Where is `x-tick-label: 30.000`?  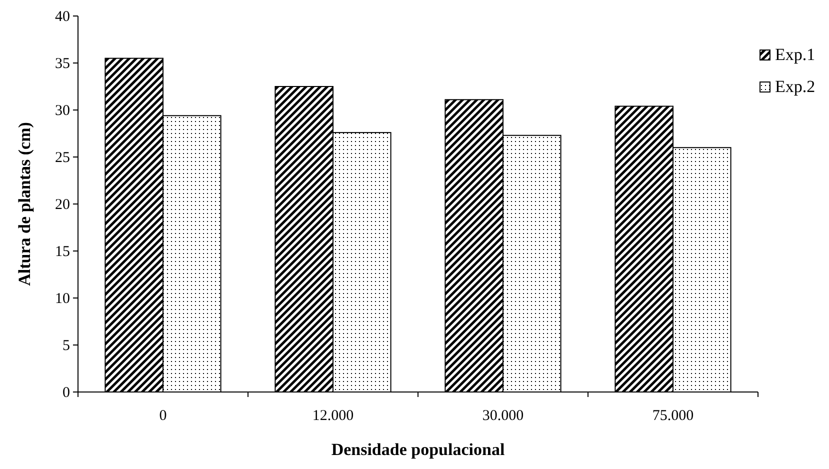
x-tick-label: 30.000 is located at coordinates (503, 416).